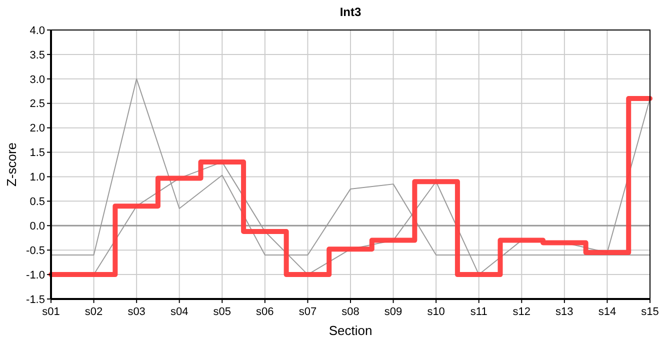 This screenshot has height=360, width=660. Describe the element at coordinates (37, 128) in the screenshot. I see `y-tick-label: 2.0` at that location.